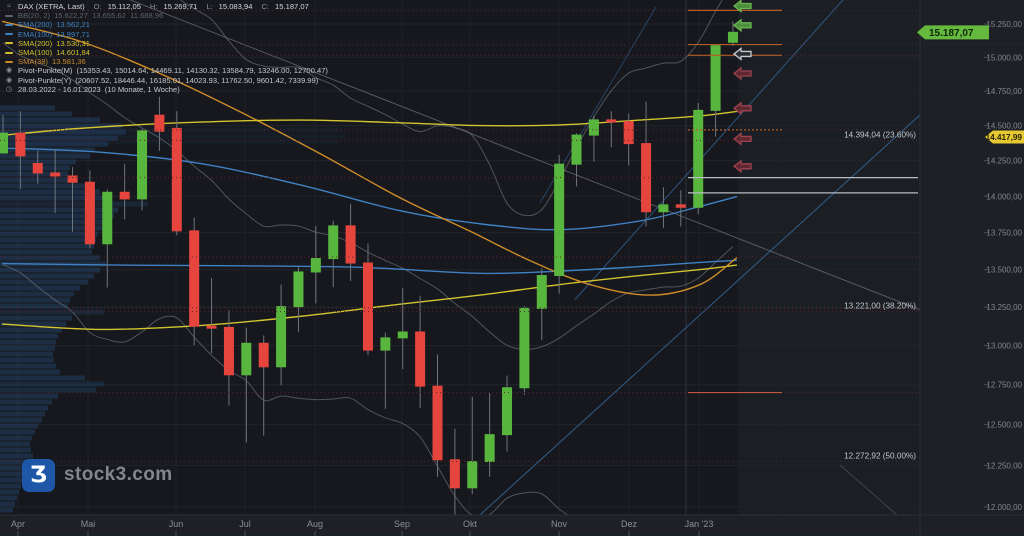 The image size is (1024, 536). I want to click on series-icon: ≈, so click(9, 6).